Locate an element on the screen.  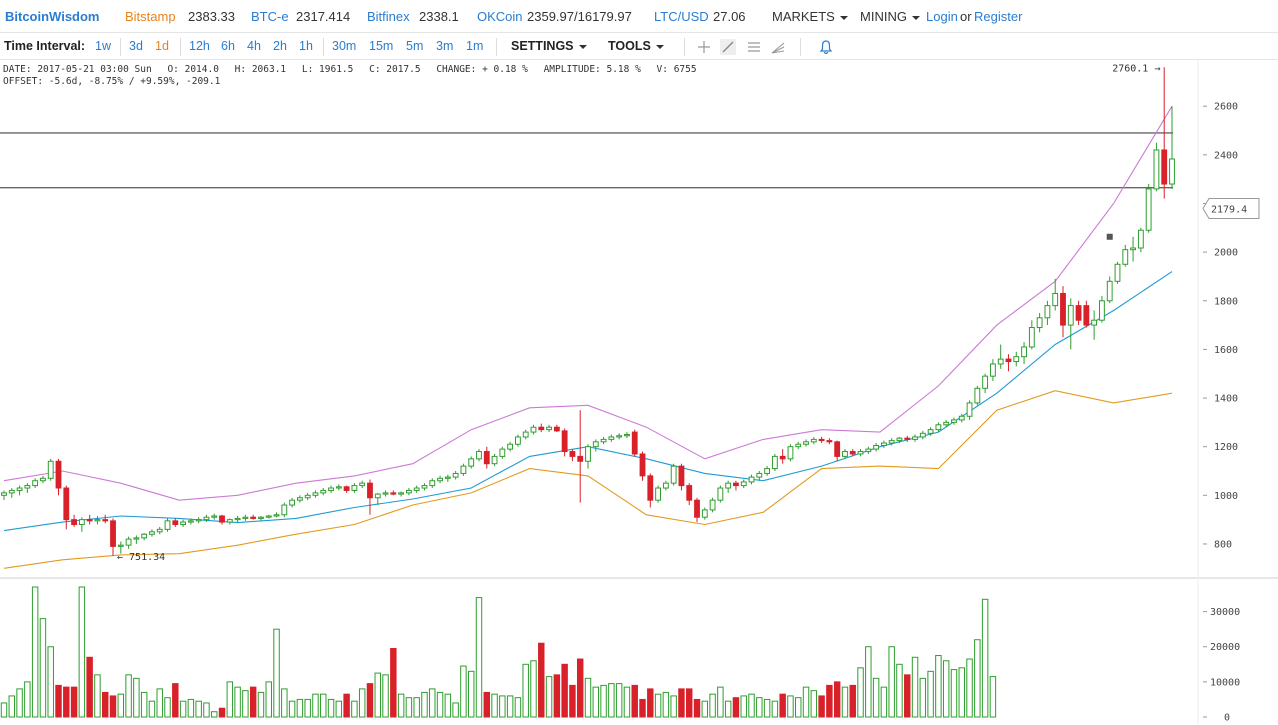
markets-menu: MARKETS is located at coordinates (810, 16).